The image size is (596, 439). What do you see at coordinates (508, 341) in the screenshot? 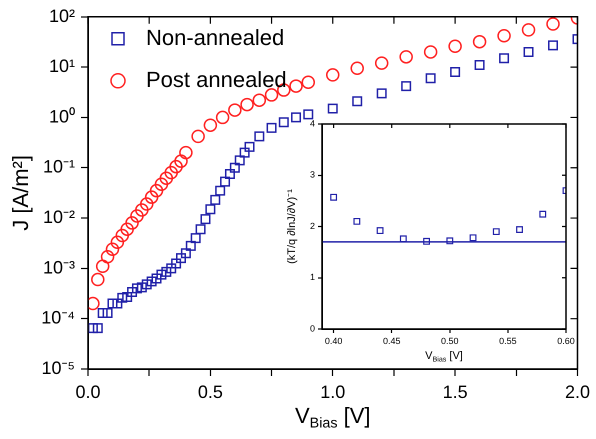
I see `x-tick-label: 0.55` at bounding box center [508, 341].